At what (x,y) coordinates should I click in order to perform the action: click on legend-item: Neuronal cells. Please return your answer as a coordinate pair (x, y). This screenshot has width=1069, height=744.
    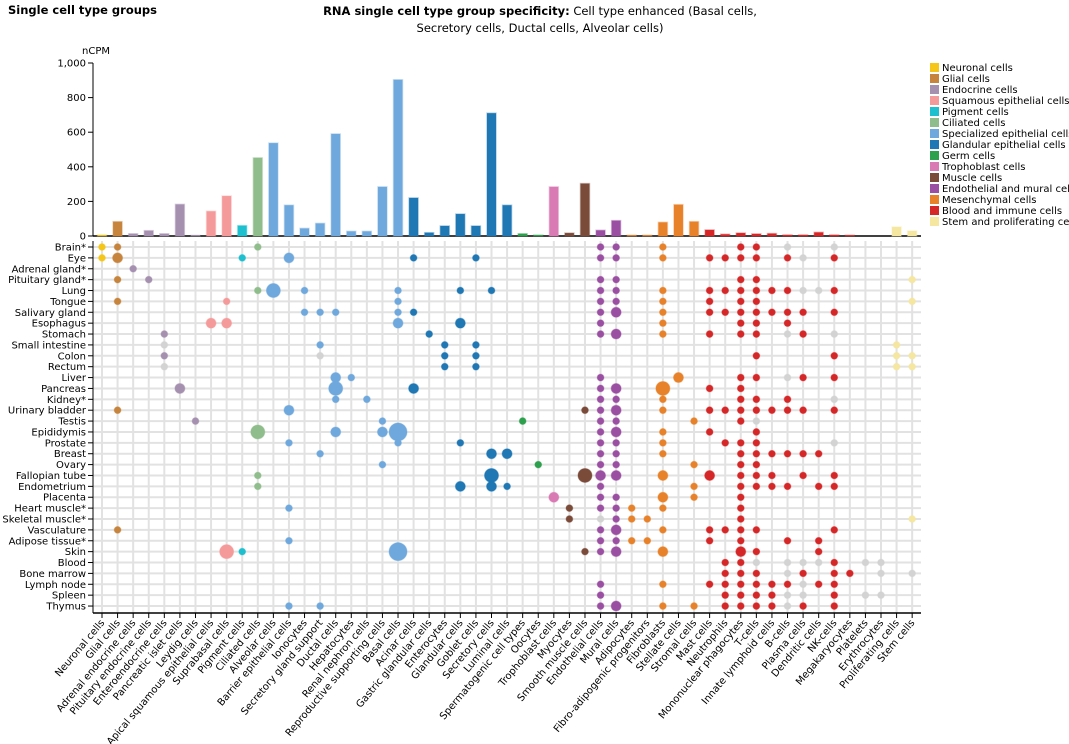
    Looking at the image, I should click on (971, 68).